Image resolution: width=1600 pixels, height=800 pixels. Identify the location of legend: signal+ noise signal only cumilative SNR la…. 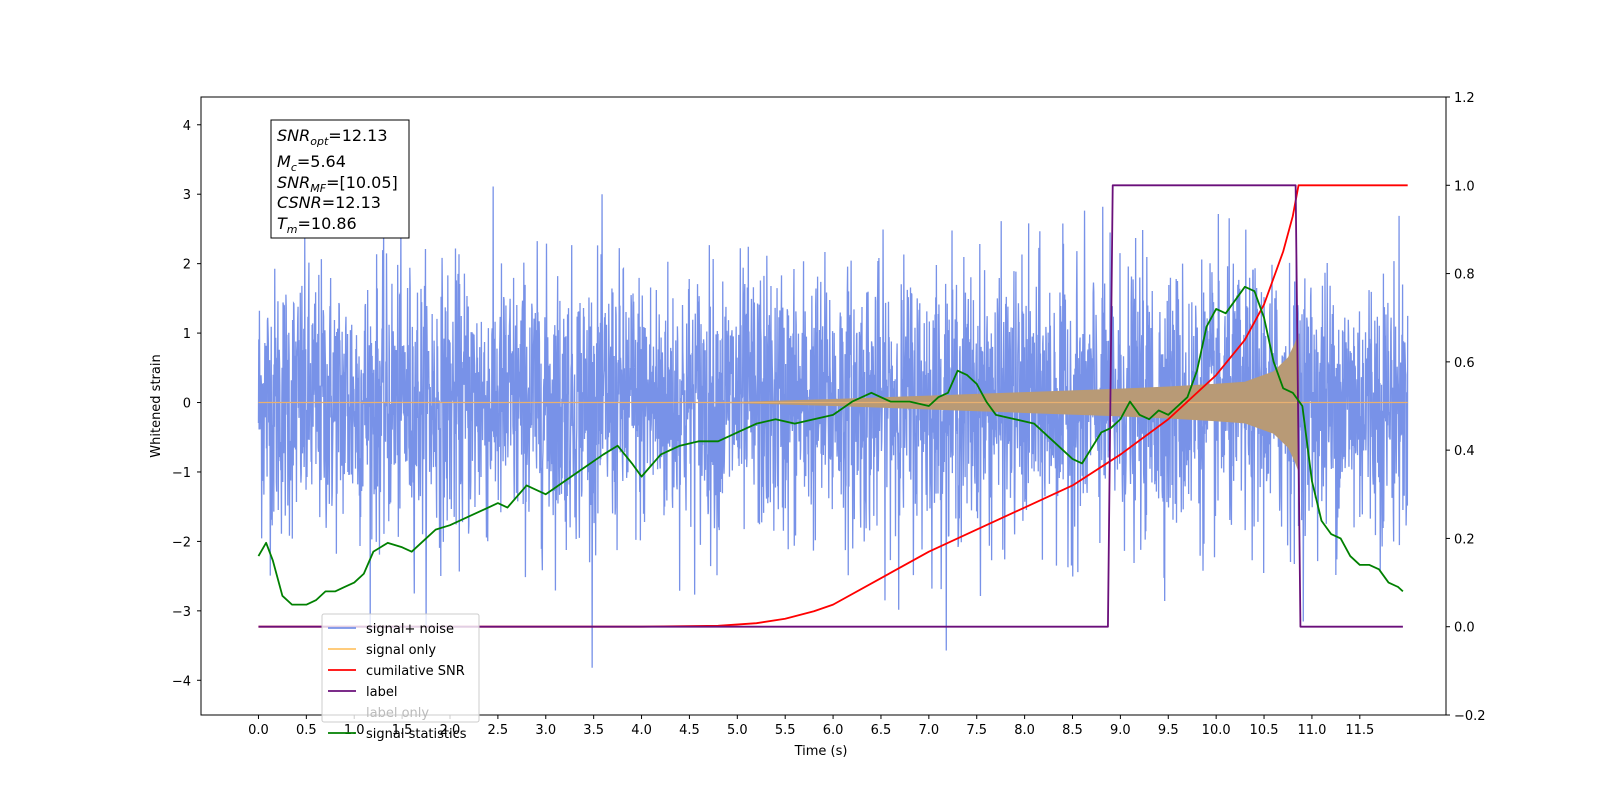
(400, 677).